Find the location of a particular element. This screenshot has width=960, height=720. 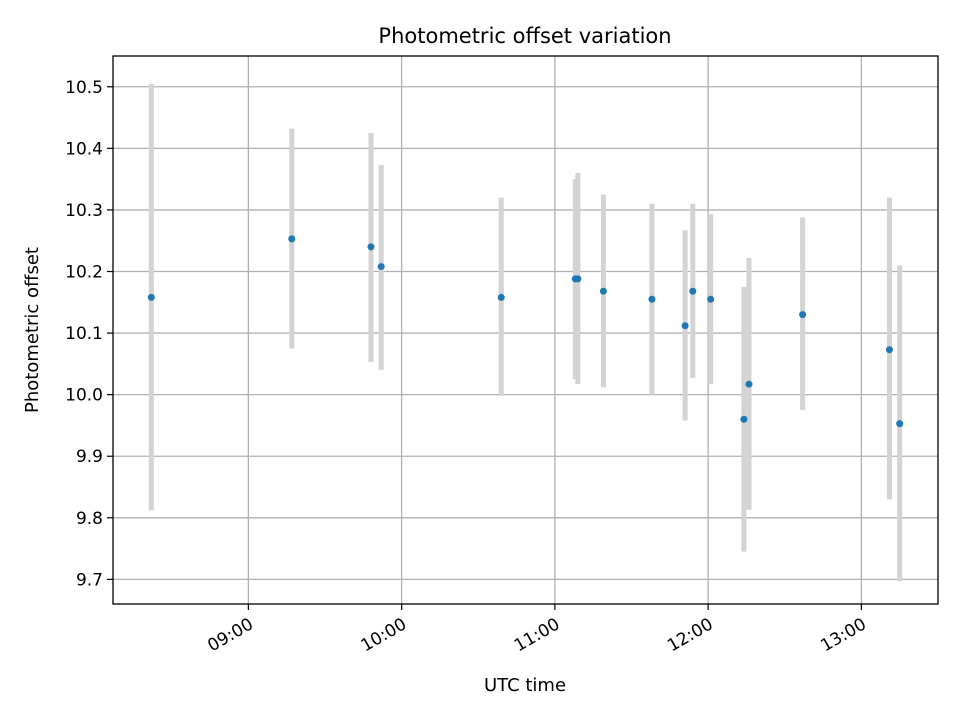

y-tick-label: 10.5 is located at coordinates (84, 88).